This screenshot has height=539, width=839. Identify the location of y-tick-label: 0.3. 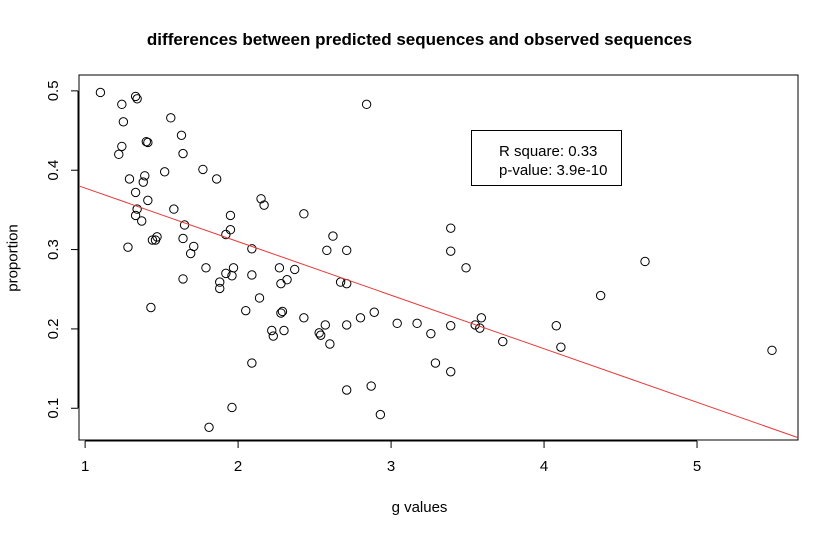
(53, 249).